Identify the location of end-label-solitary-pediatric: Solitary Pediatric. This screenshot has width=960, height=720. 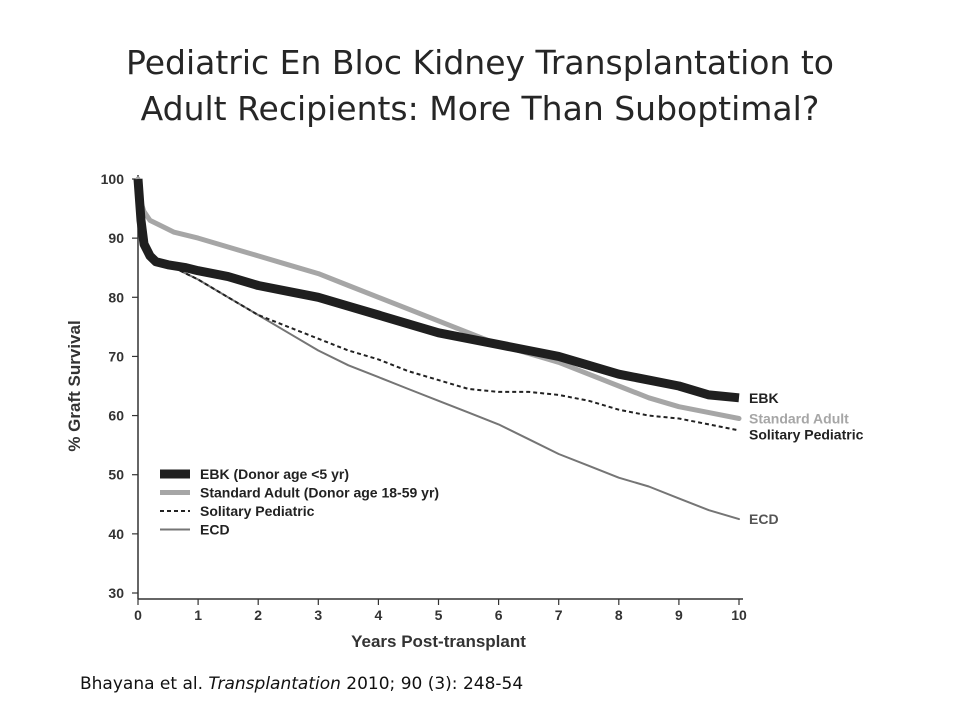
(806, 434).